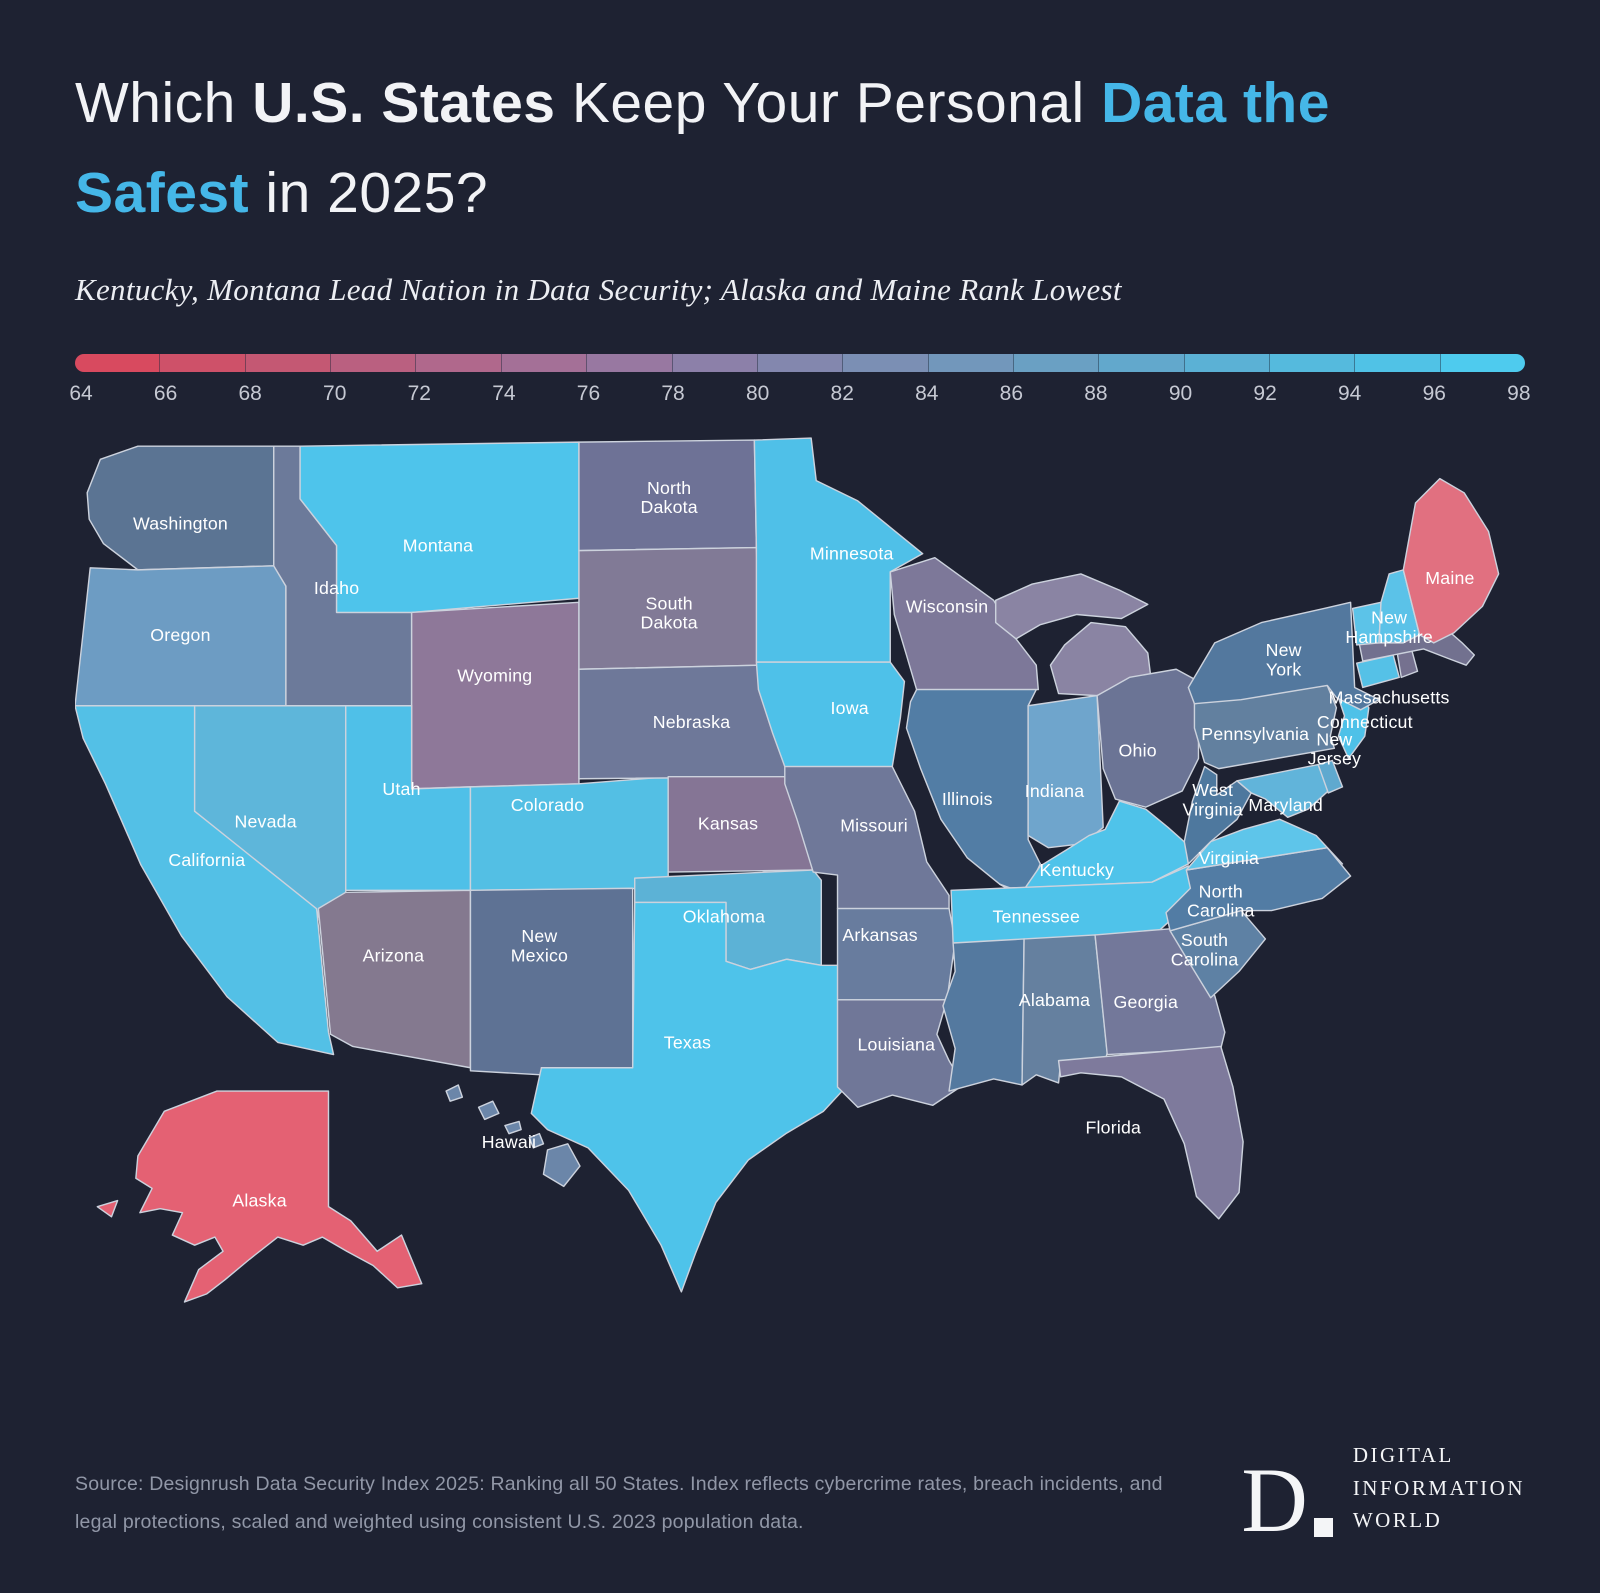 This screenshot has height=1593, width=1600. What do you see at coordinates (394, 955) in the screenshot?
I see `state-label-arizona: Arizona` at bounding box center [394, 955].